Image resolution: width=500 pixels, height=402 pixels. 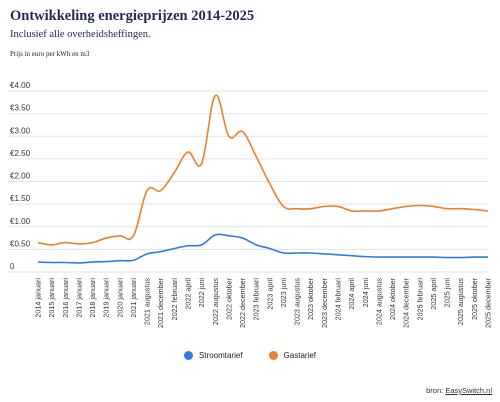 What do you see at coordinates (20, 243) in the screenshot?
I see `y-tick-label: €0.50` at bounding box center [20, 243].